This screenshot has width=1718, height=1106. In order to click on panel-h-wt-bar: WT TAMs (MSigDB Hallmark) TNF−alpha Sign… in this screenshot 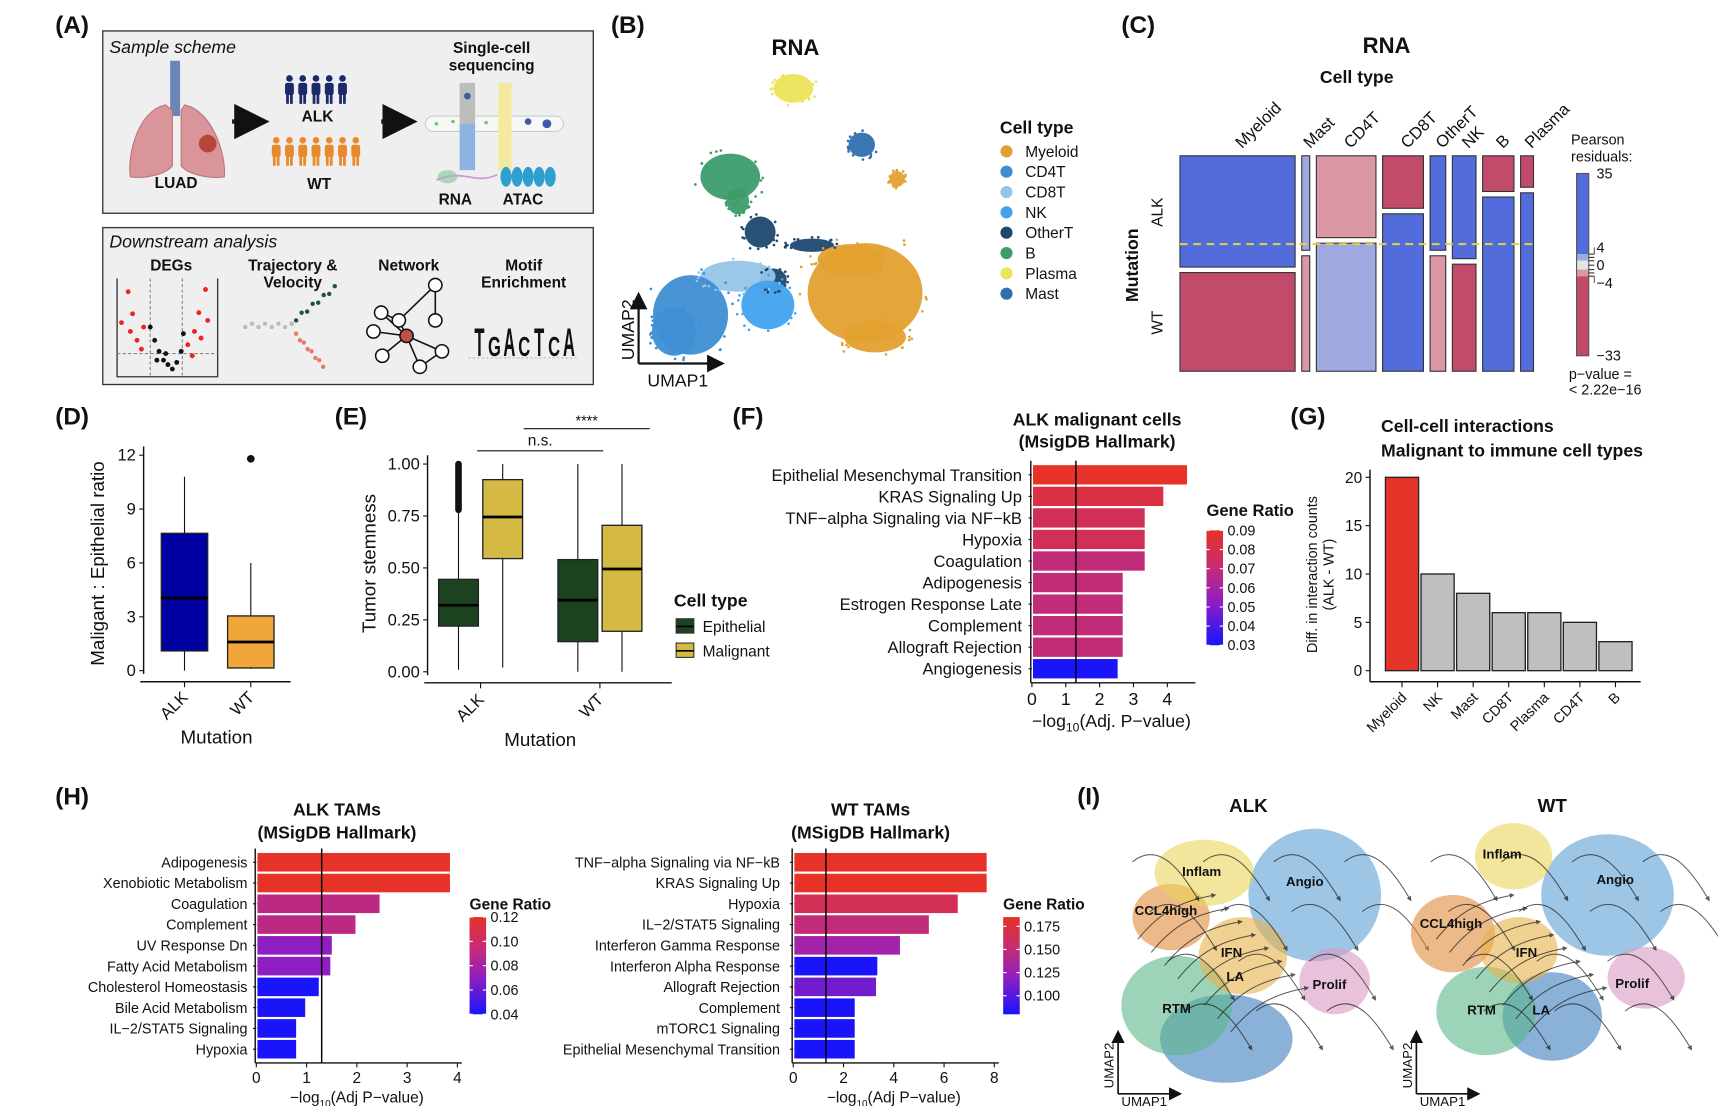, I will do `click(824, 952)`.